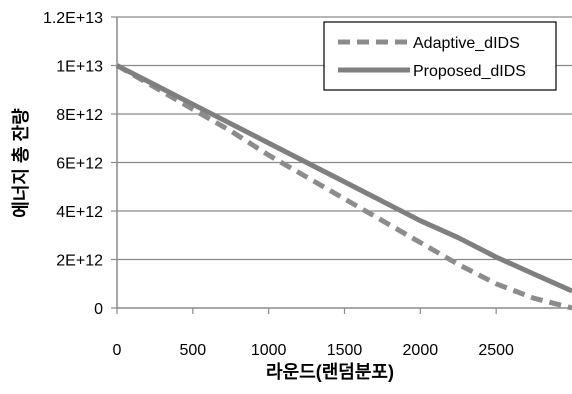 The width and height of the screenshot is (572, 394). Describe the element at coordinates (98, 309) in the screenshot. I see `y-tick-label: 0` at that location.